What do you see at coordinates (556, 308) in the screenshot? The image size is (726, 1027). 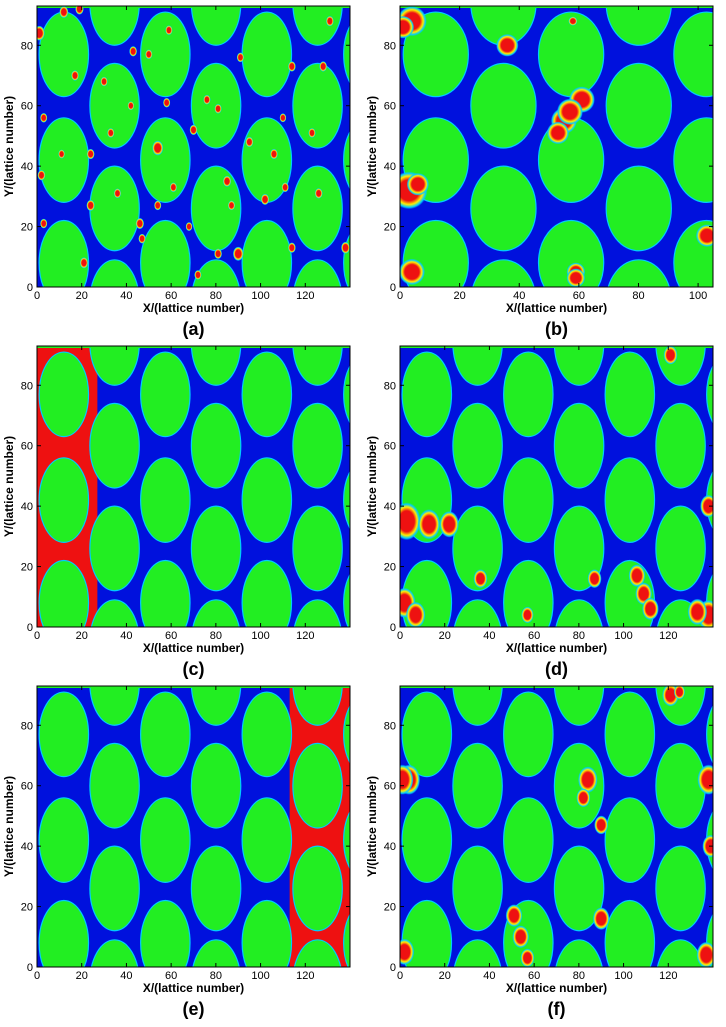 I see `x-axis-label: X/(lattice number)` at bounding box center [556, 308].